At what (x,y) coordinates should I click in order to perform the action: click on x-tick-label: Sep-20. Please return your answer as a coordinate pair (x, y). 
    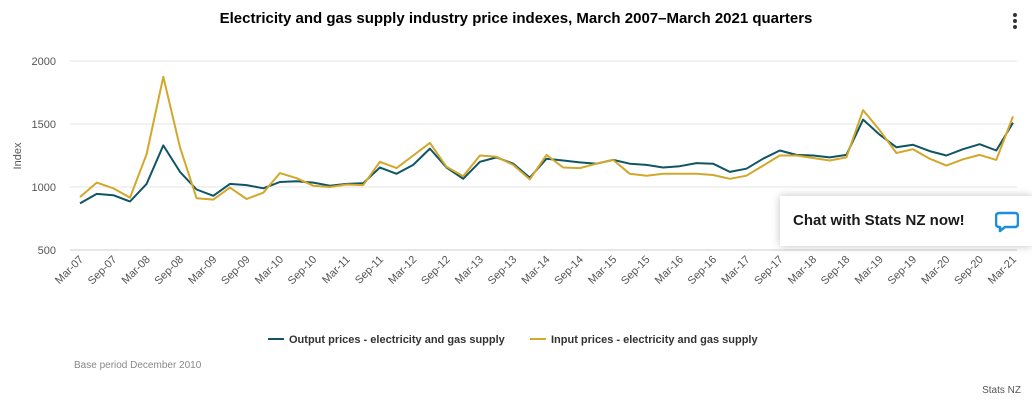
    Looking at the image, I should click on (969, 271).